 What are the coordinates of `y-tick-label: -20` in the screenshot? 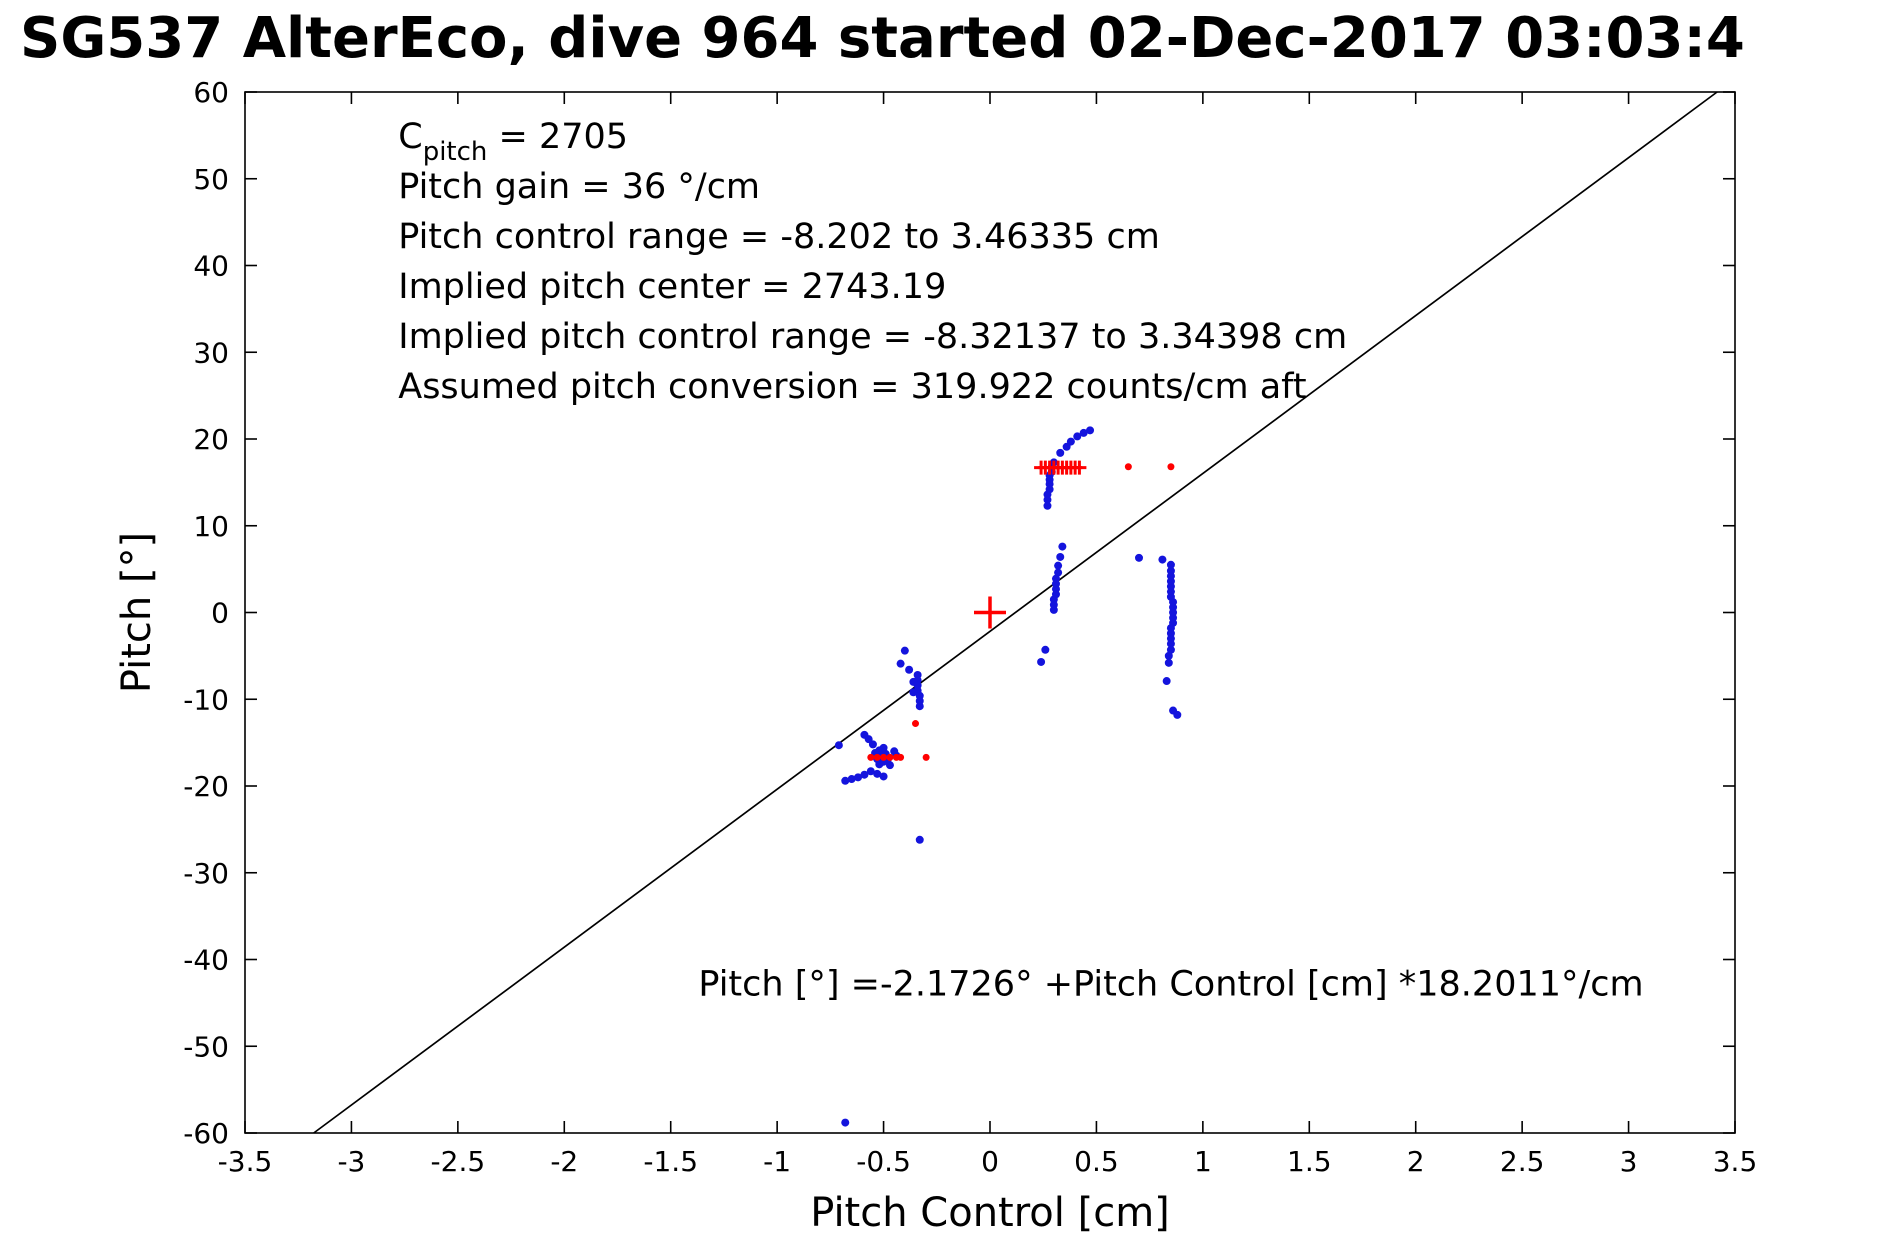 It's located at (206, 786).